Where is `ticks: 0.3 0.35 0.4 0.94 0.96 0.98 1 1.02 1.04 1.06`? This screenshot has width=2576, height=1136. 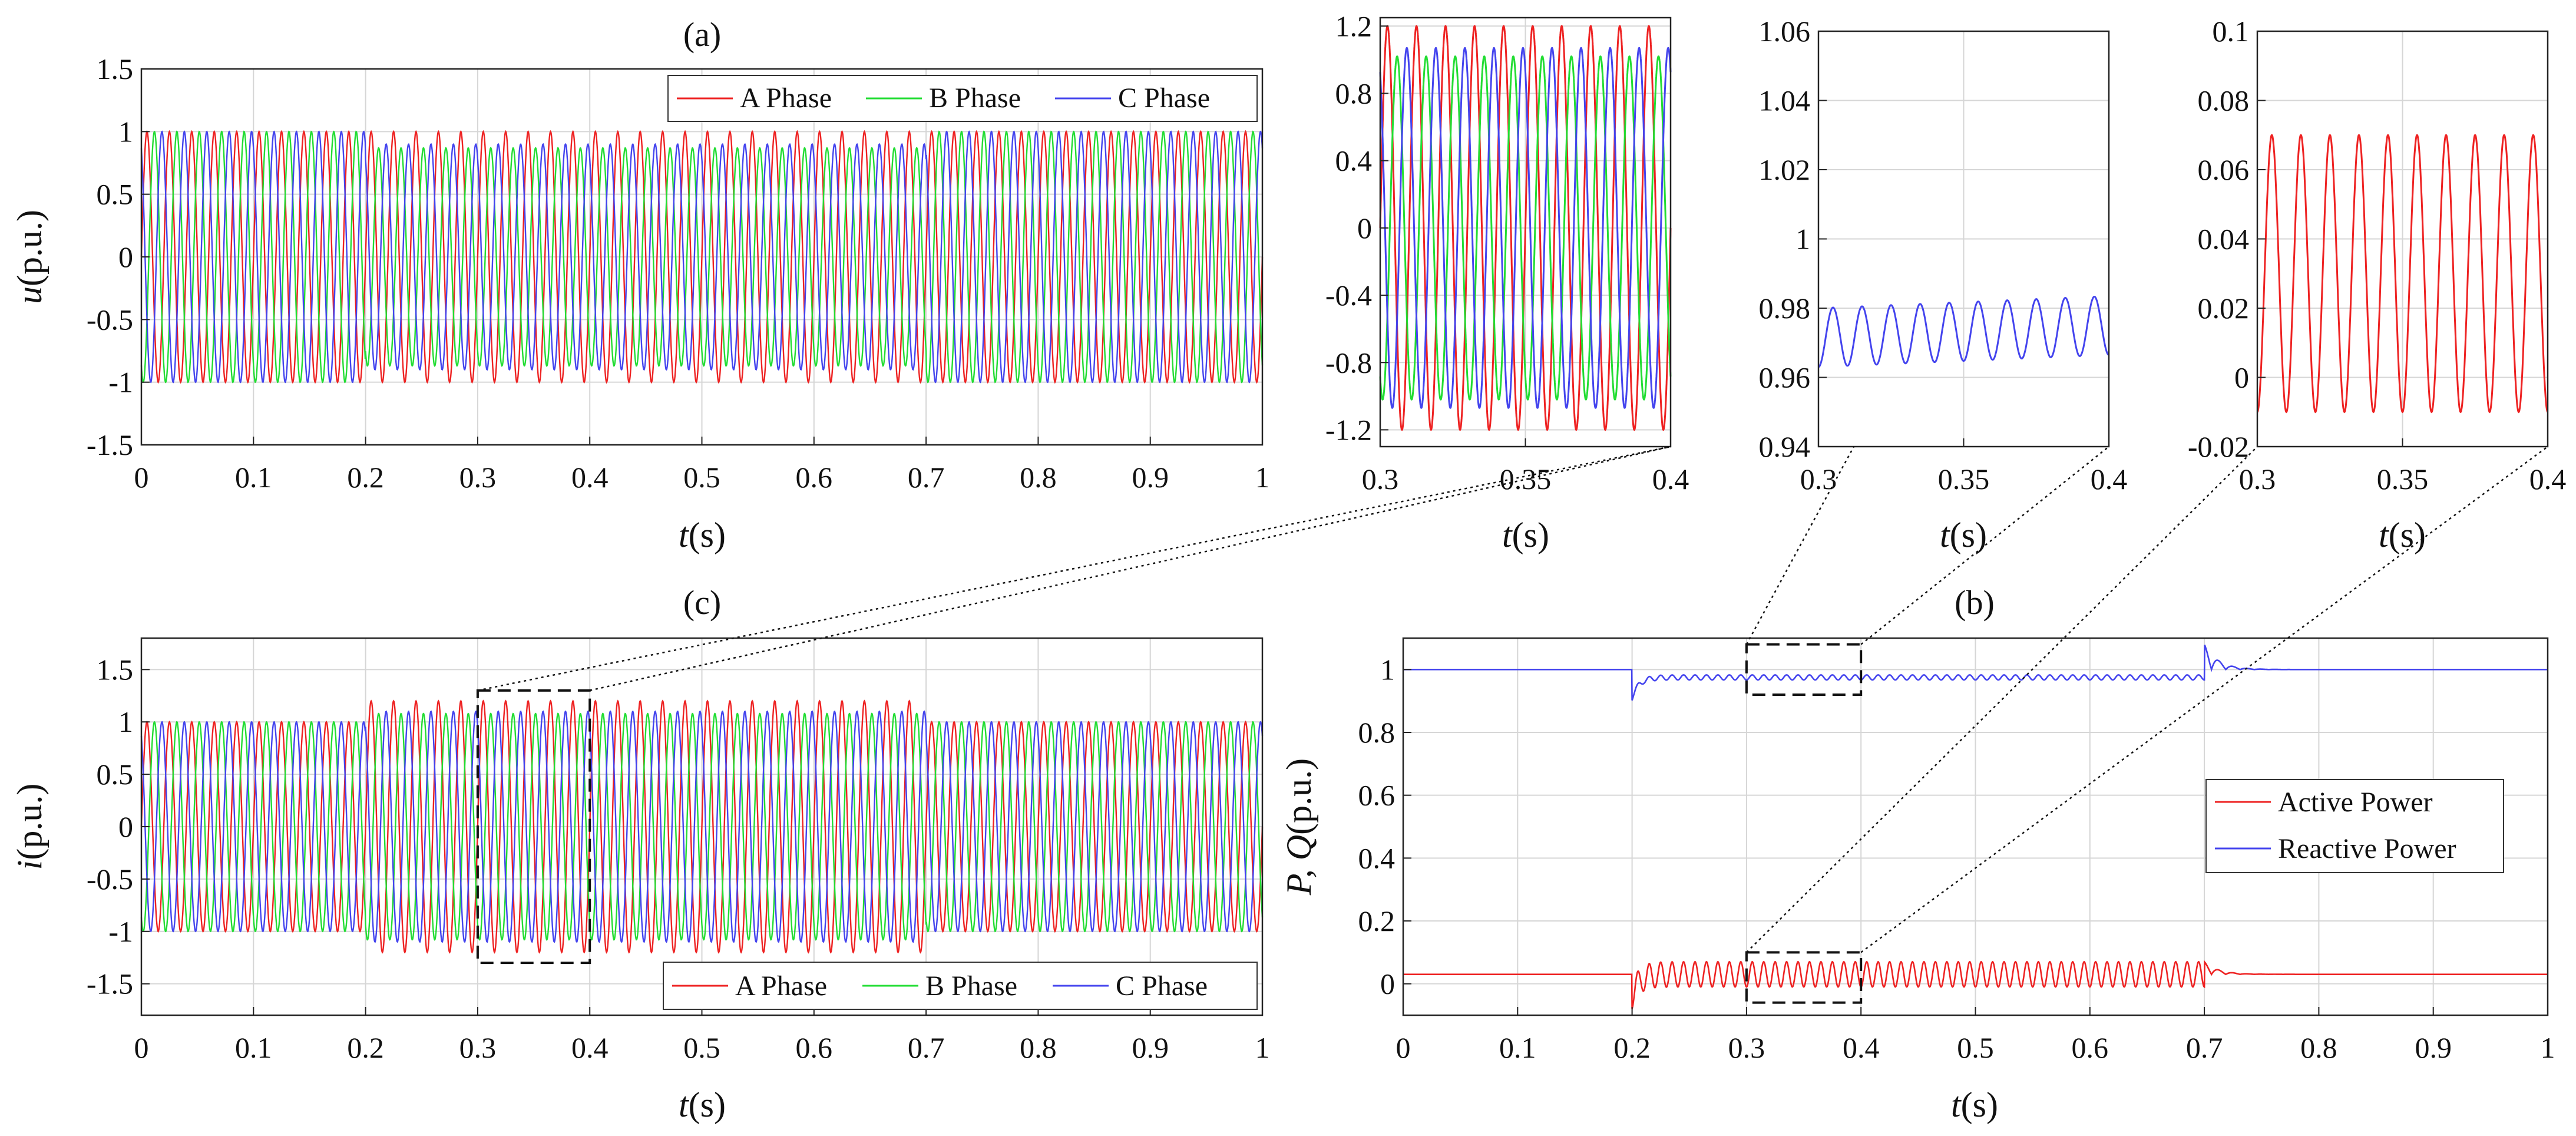
ticks: 0.3 0.35 0.4 0.94 0.96 0.98 1 1.02 1.04 1.06 is located at coordinates (1943, 256).